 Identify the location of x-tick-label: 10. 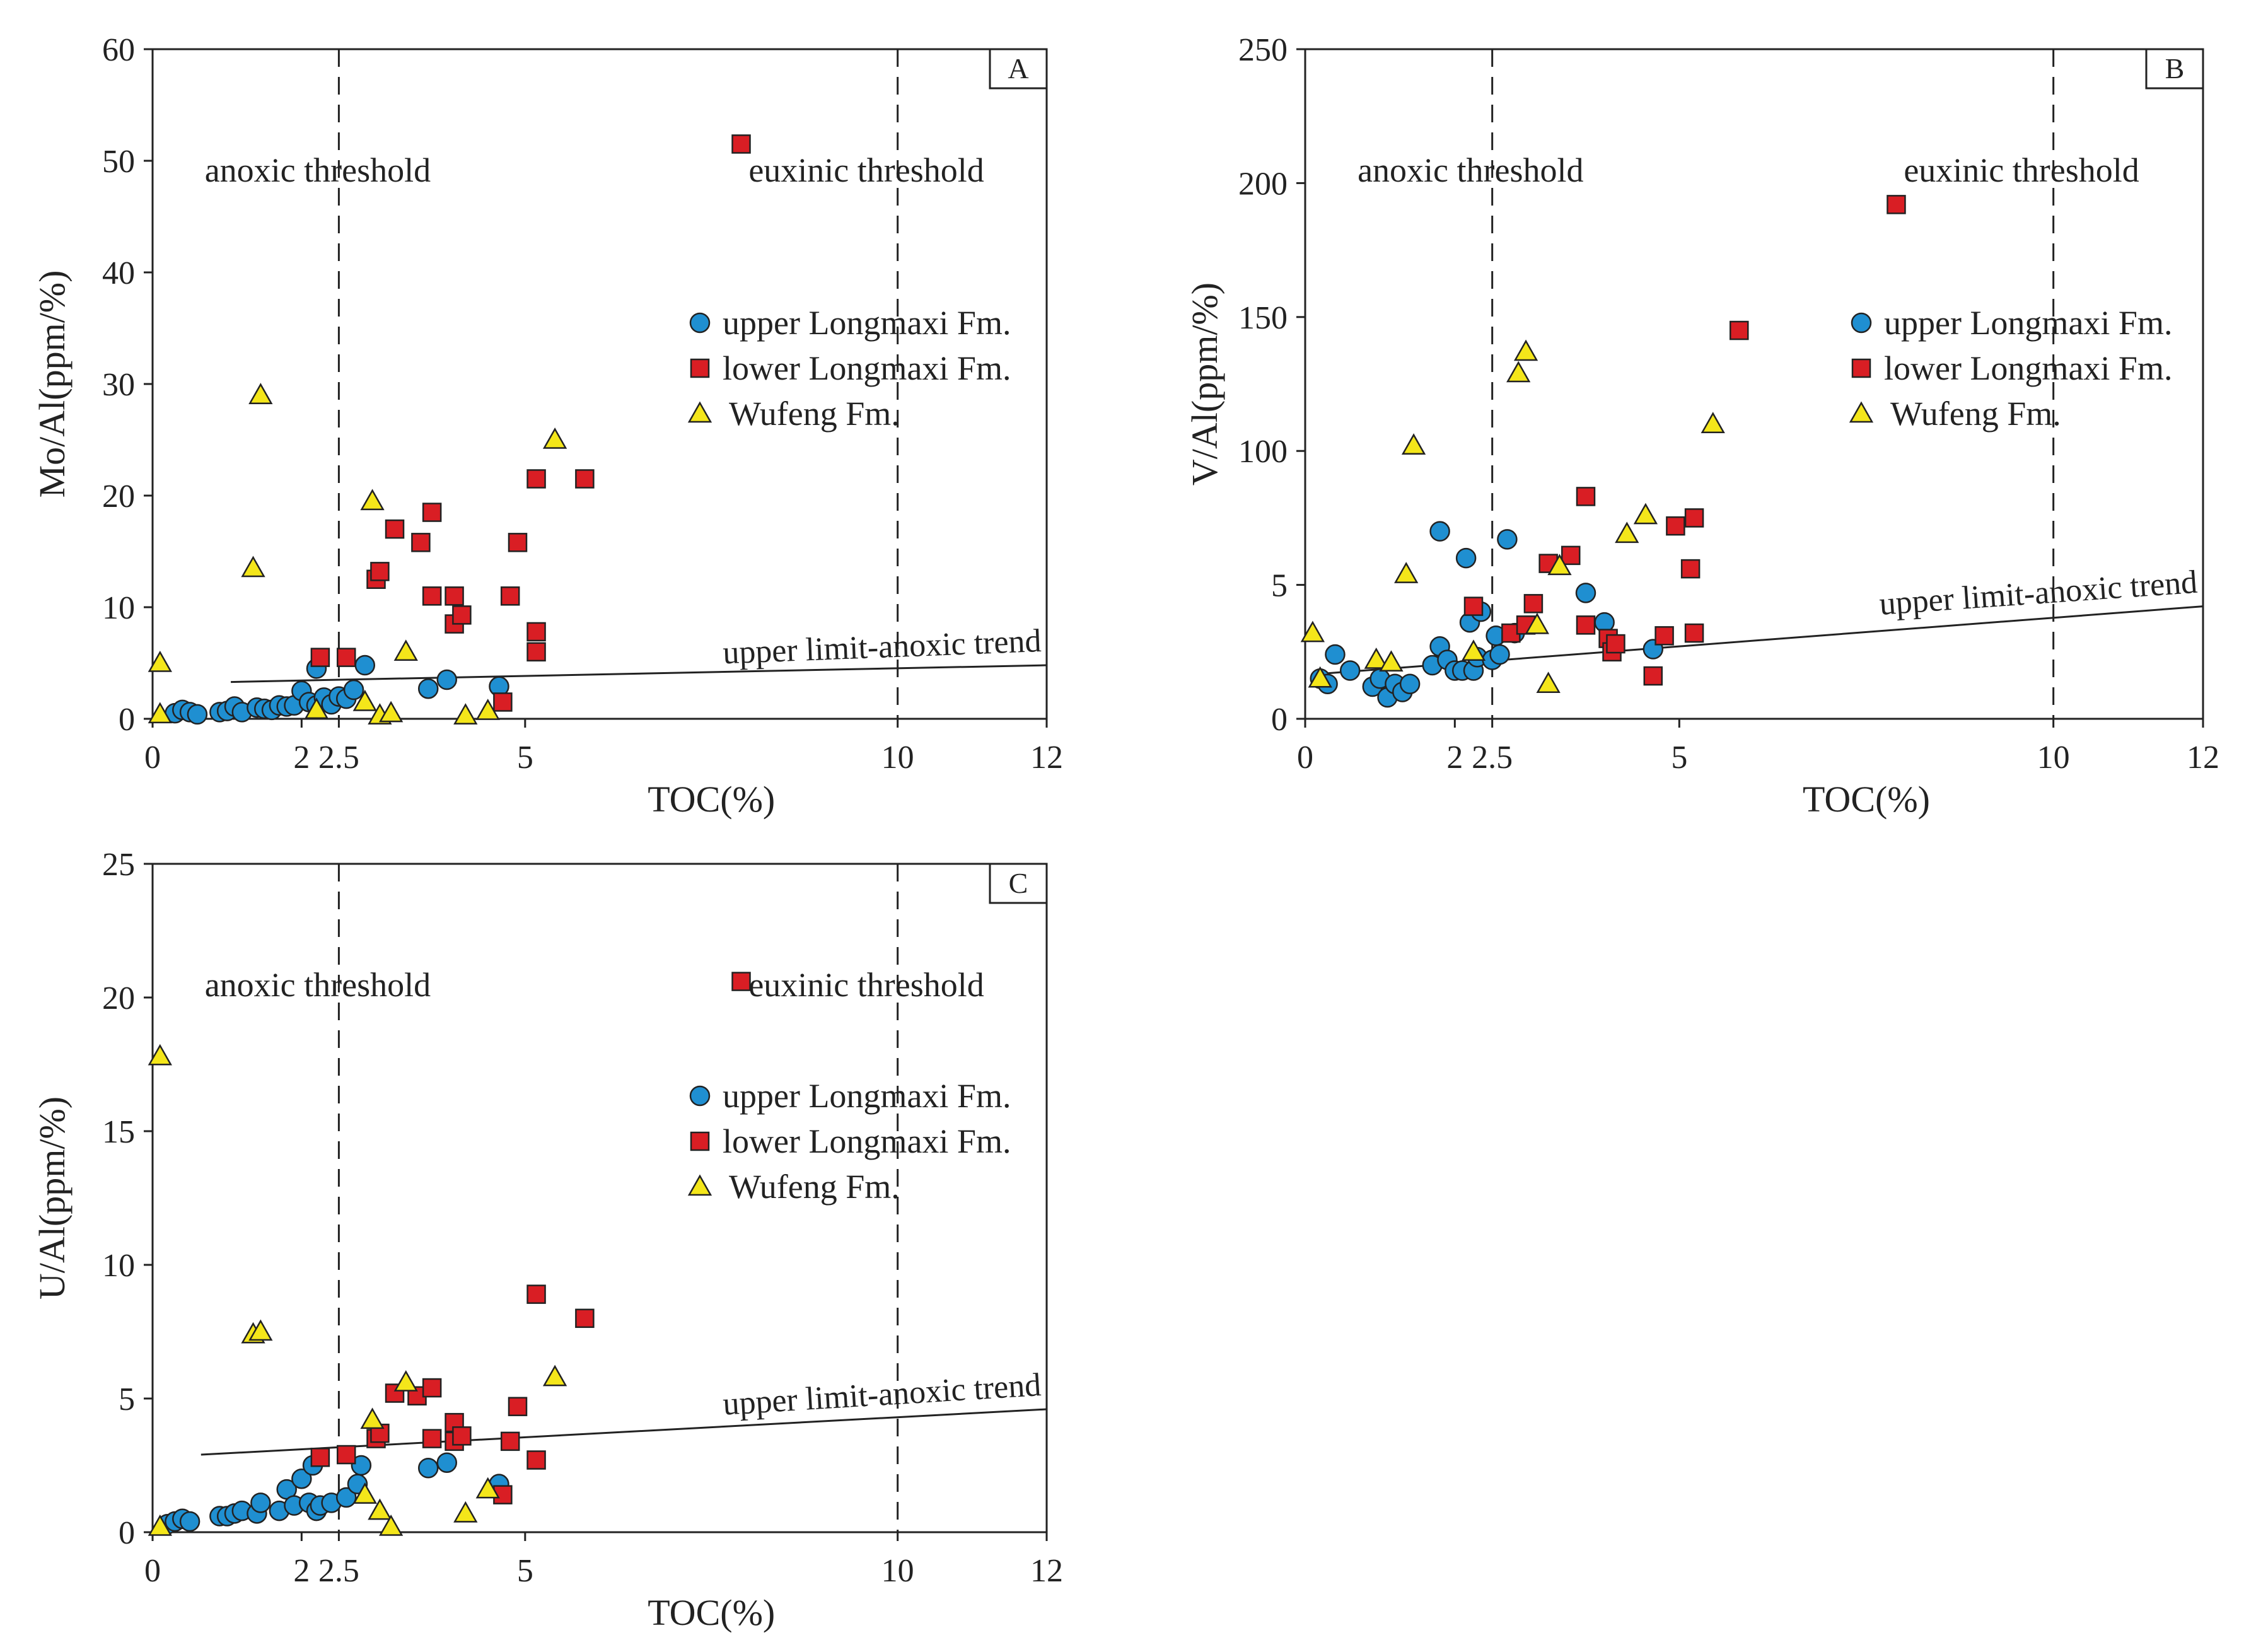
(897, 758).